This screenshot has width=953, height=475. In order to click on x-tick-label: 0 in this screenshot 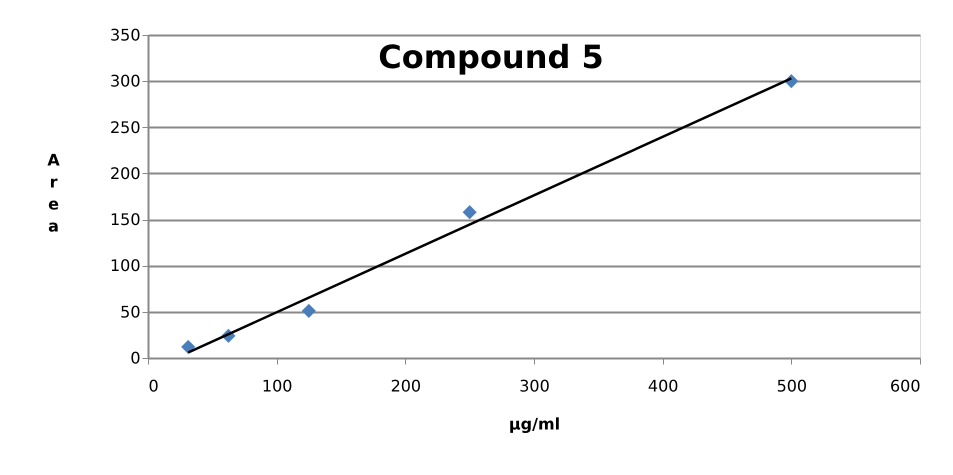, I will do `click(153, 386)`.